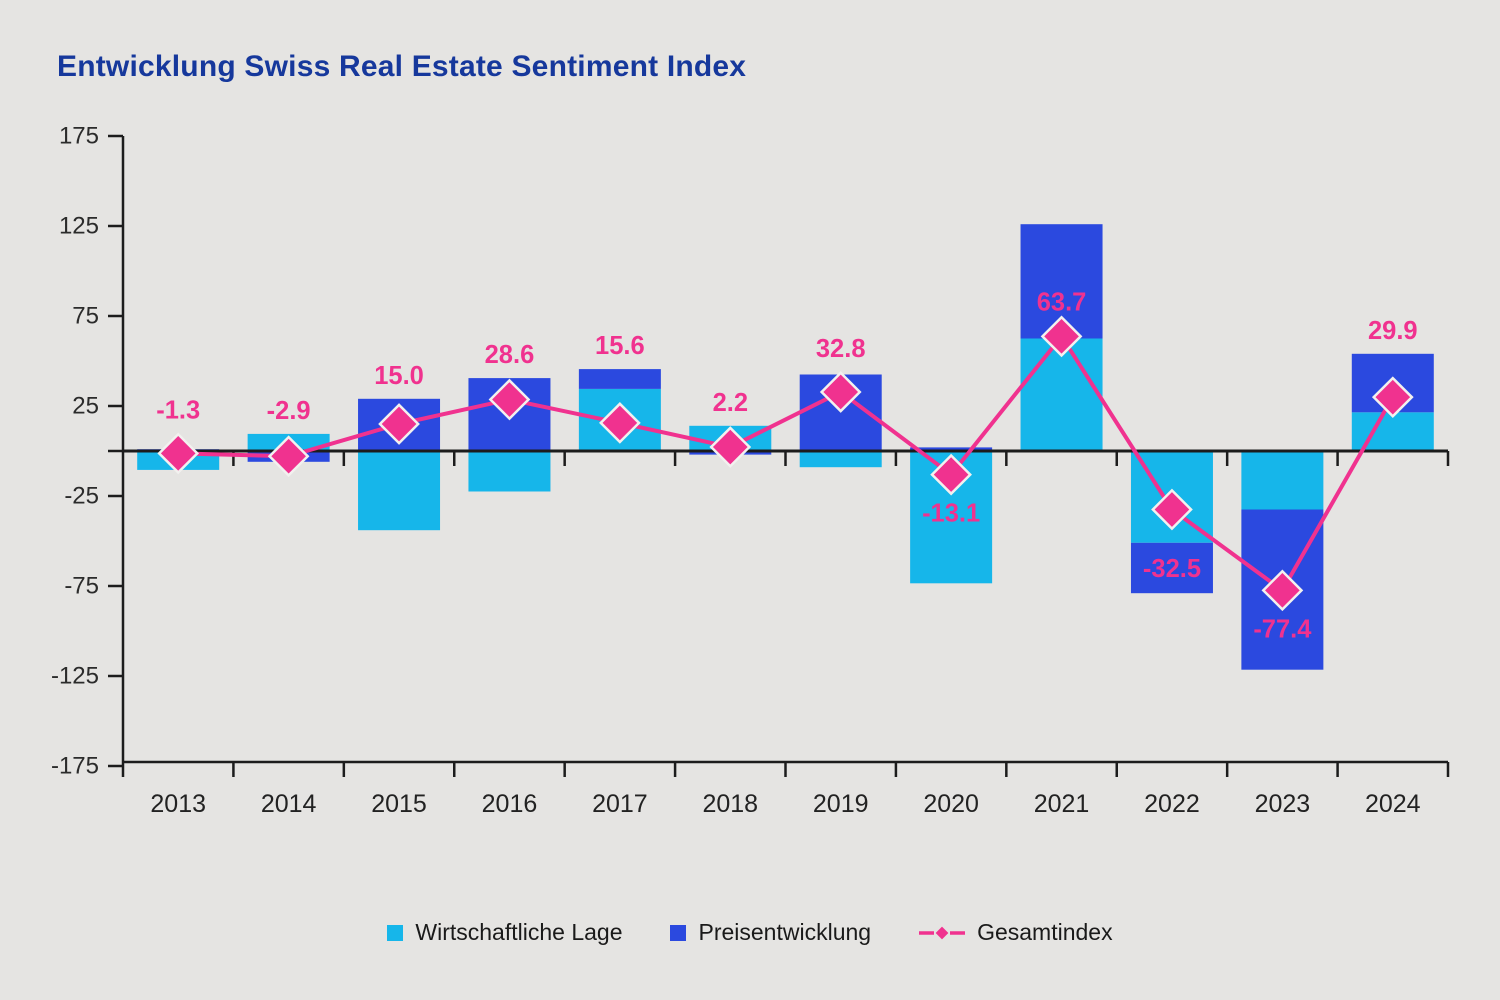  I want to click on bar-wirtschaftliche-lage-2021, so click(1061, 394).